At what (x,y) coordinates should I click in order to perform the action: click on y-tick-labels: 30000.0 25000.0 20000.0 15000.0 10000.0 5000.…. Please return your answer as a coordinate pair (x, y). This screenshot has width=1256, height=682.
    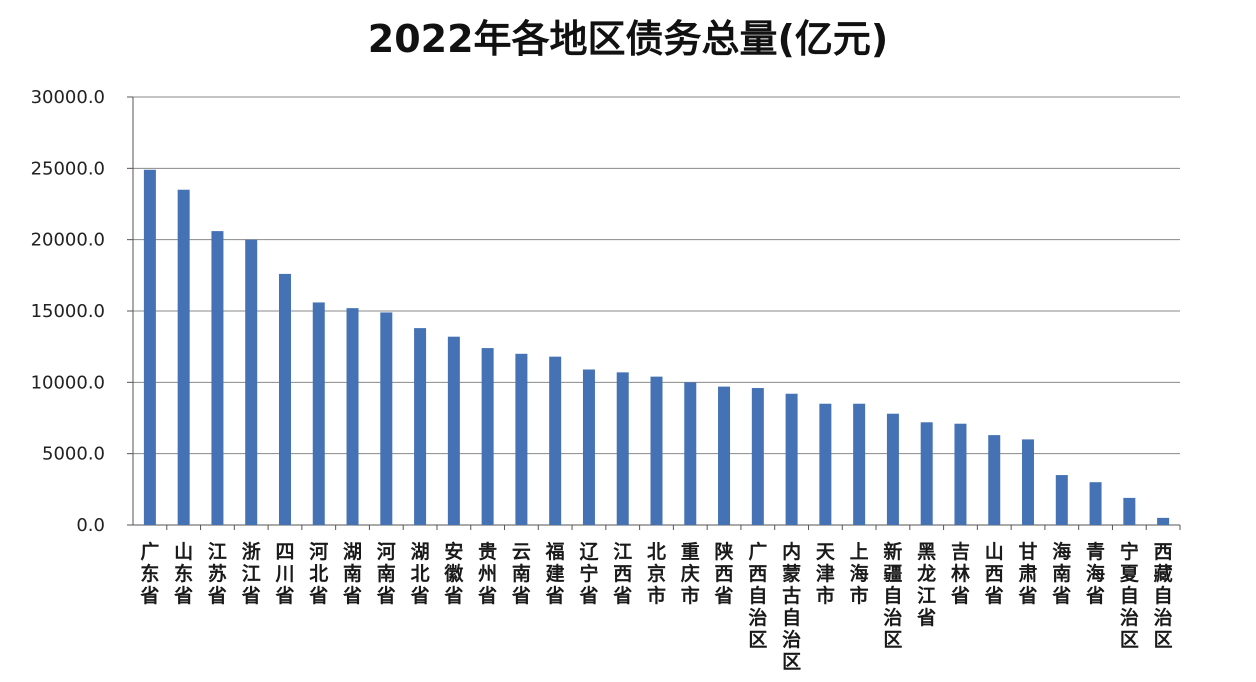
    Looking at the image, I should click on (68, 311).